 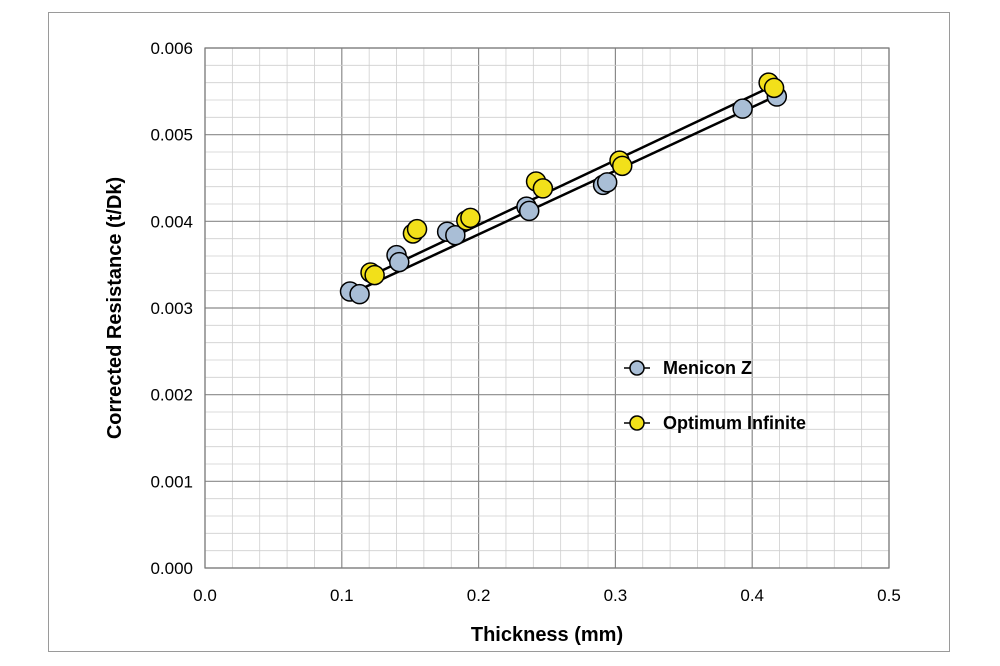 What do you see at coordinates (115, 308) in the screenshot?
I see `y-axis-label: Corrected Resistance (t/Dk)` at bounding box center [115, 308].